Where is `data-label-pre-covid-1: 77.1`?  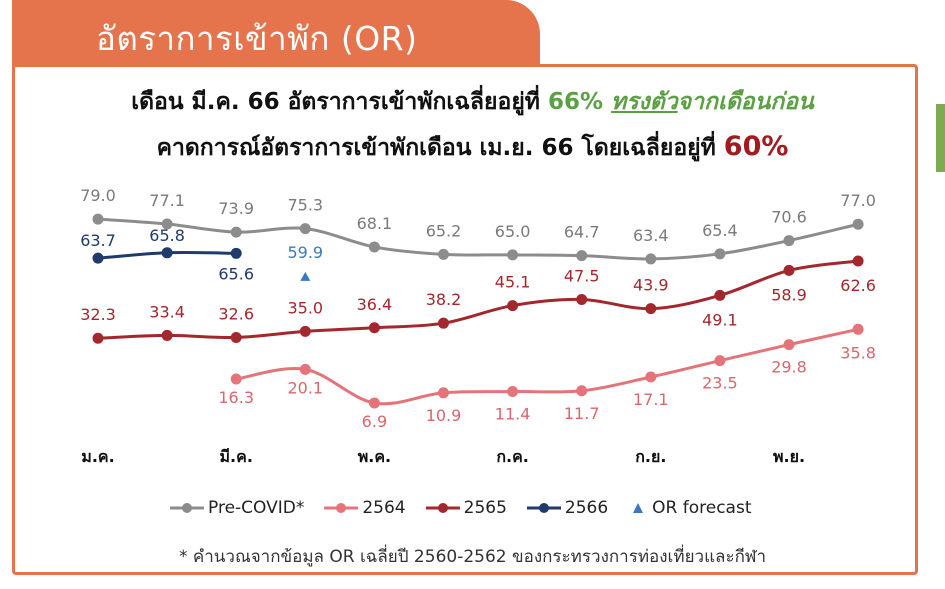 data-label-pre-covid-1: 77.1 is located at coordinates (167, 200).